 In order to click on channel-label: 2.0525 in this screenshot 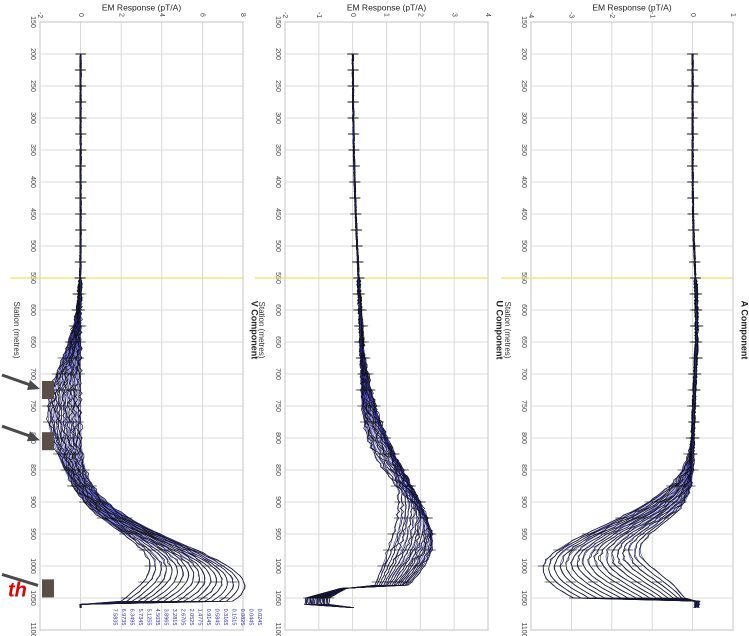, I will do `click(191, 617)`.